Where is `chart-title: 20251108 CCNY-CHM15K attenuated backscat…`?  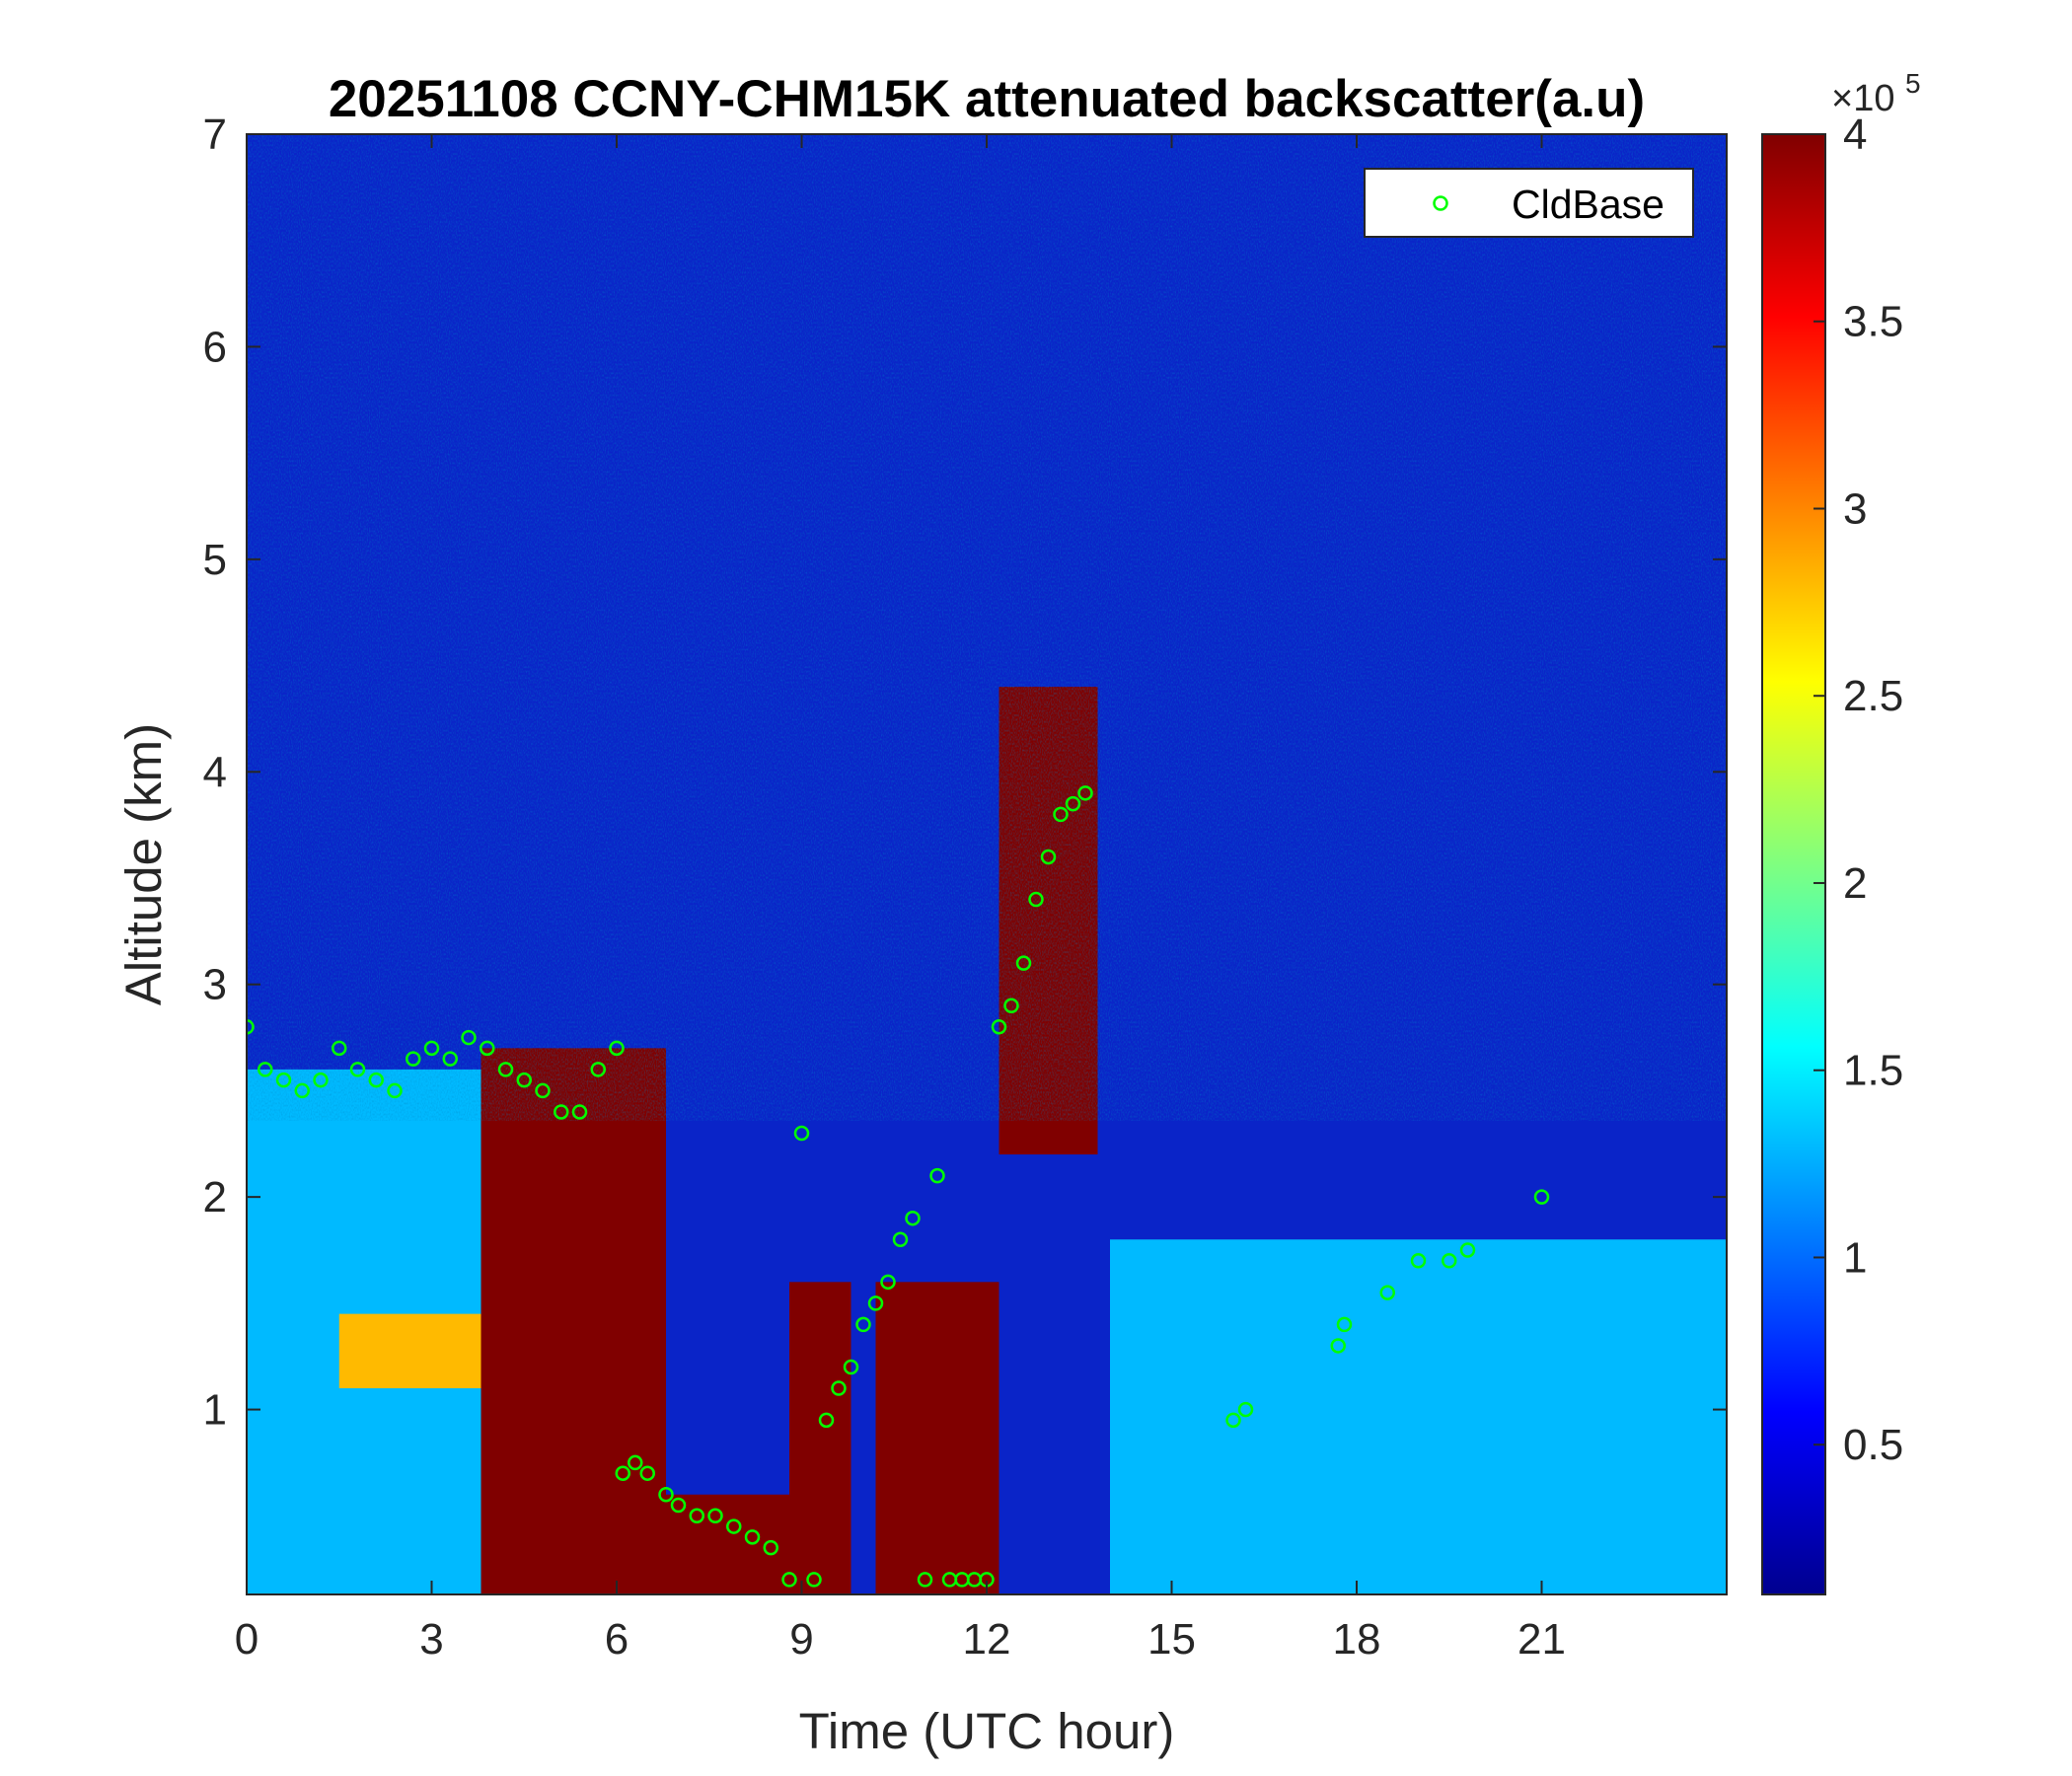
chart-title: 20251108 CCNY-CHM15K attenuated backscat… is located at coordinates (987, 99).